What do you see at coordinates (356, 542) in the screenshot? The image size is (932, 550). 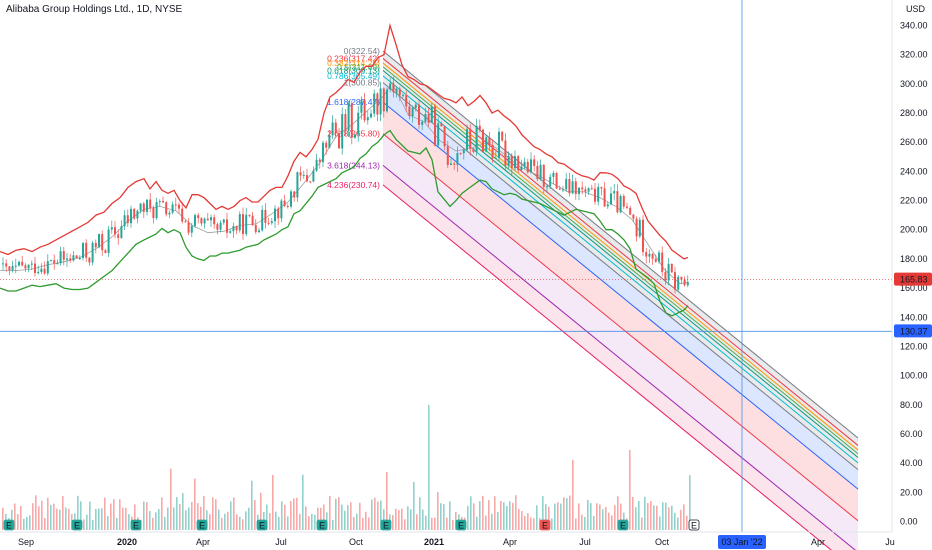 I see `x-tick-label: Oct` at bounding box center [356, 542].